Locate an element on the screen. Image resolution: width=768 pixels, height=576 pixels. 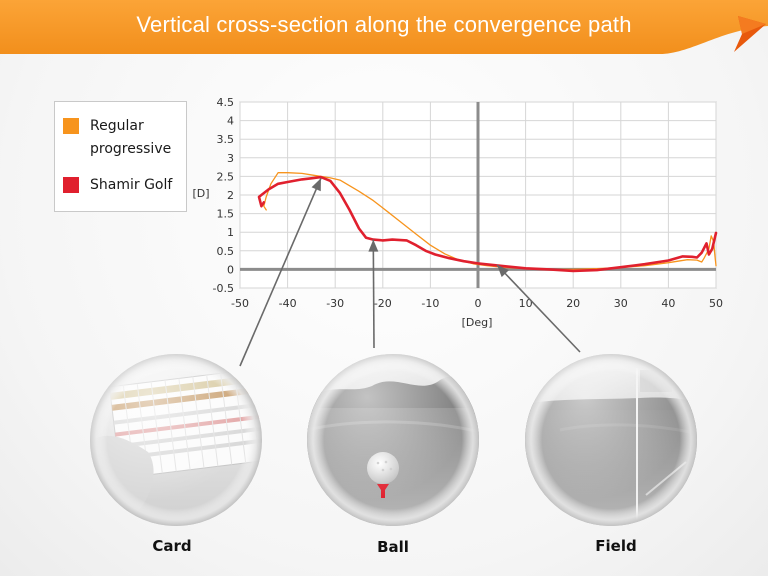
y-tick-label: 4 is located at coordinates (230, 121).